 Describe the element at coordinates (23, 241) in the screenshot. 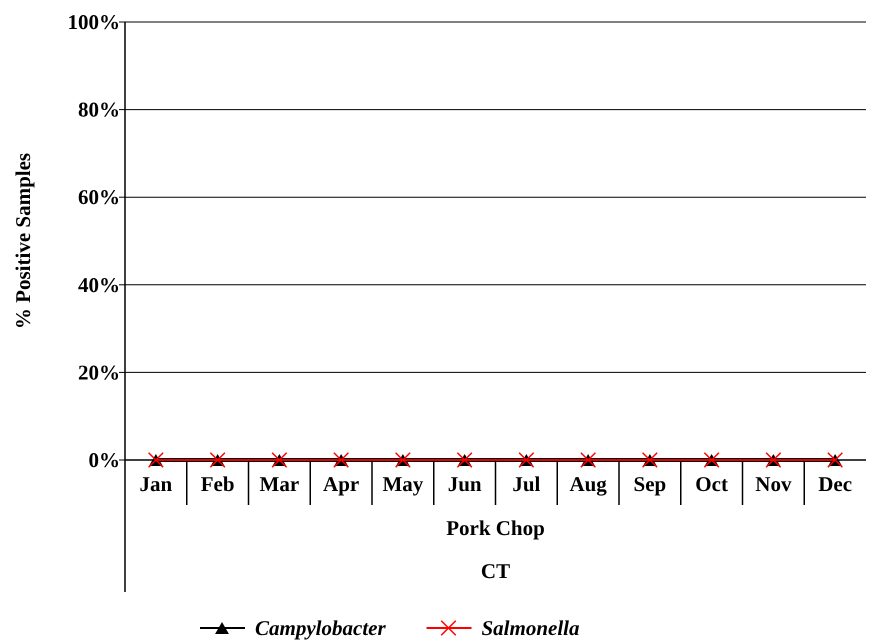

I see `y-axis-title: % Positive Samples` at that location.